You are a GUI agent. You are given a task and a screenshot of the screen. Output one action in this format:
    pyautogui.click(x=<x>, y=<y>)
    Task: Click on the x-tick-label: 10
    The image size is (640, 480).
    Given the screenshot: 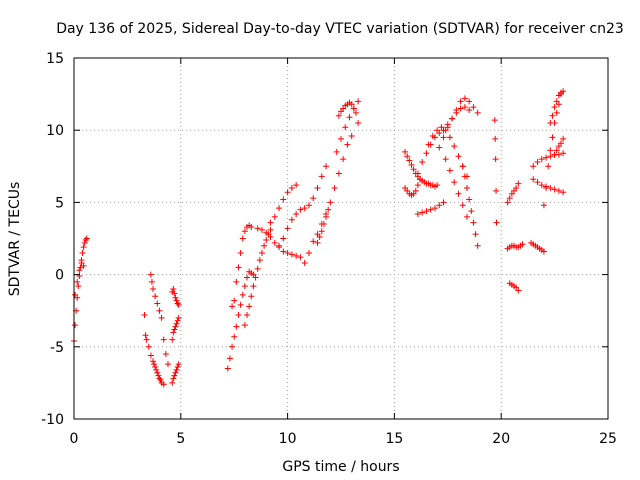 What is the action you would take?
    pyautogui.click(x=288, y=439)
    